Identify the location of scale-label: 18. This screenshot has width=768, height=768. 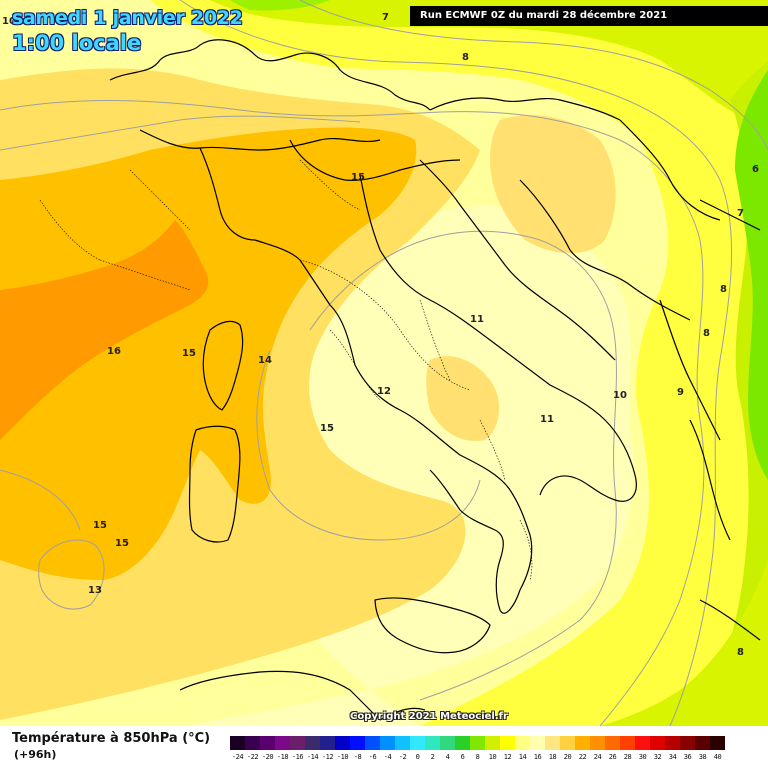
(552, 757).